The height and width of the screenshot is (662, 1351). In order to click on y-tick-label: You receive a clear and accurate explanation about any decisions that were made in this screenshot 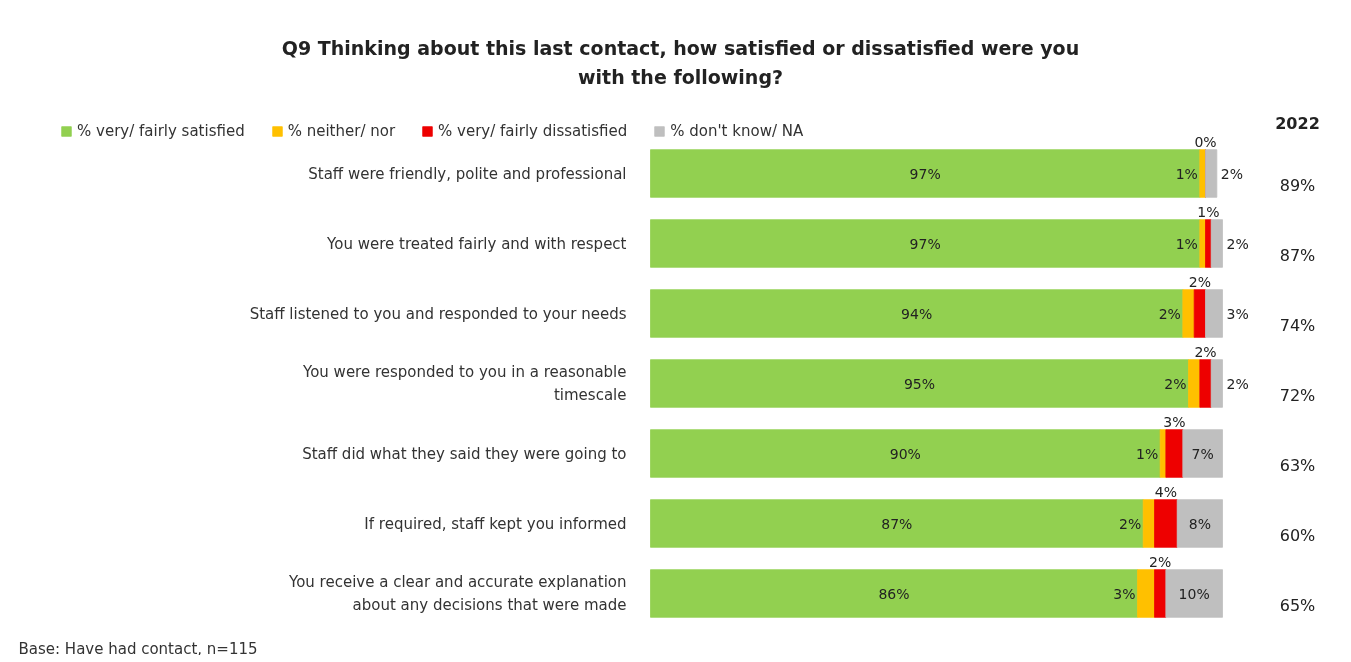, I will do `click(457, 593)`.